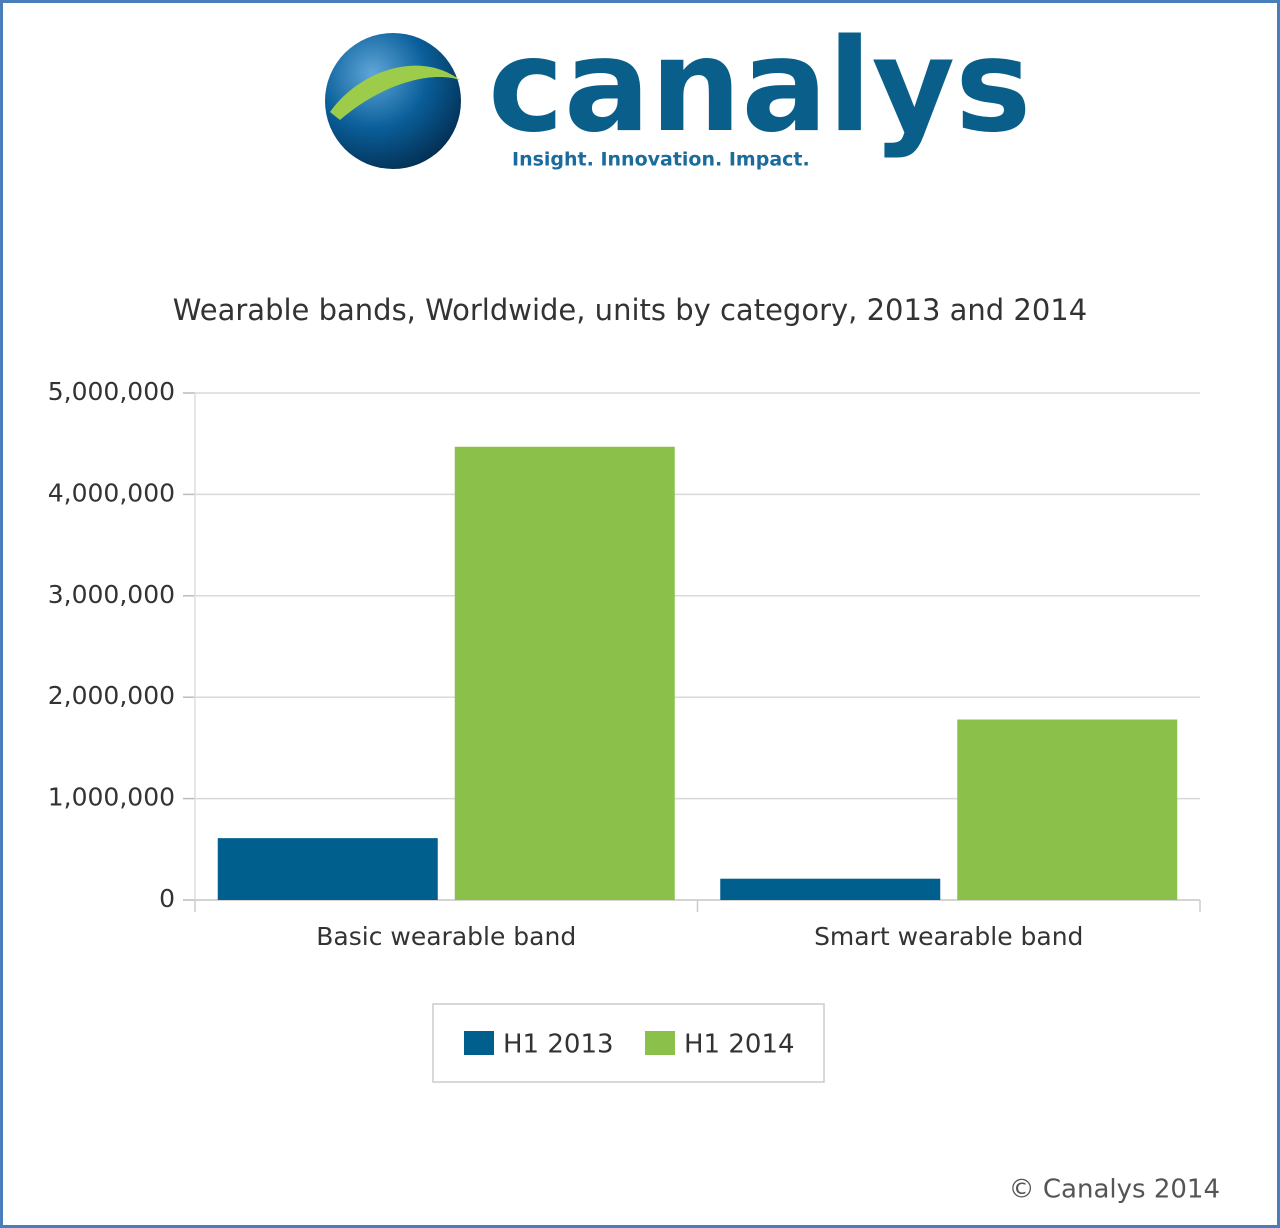 The image size is (1280, 1228). What do you see at coordinates (111, 594) in the screenshot?
I see `y-tick-label: 3,000,000` at bounding box center [111, 594].